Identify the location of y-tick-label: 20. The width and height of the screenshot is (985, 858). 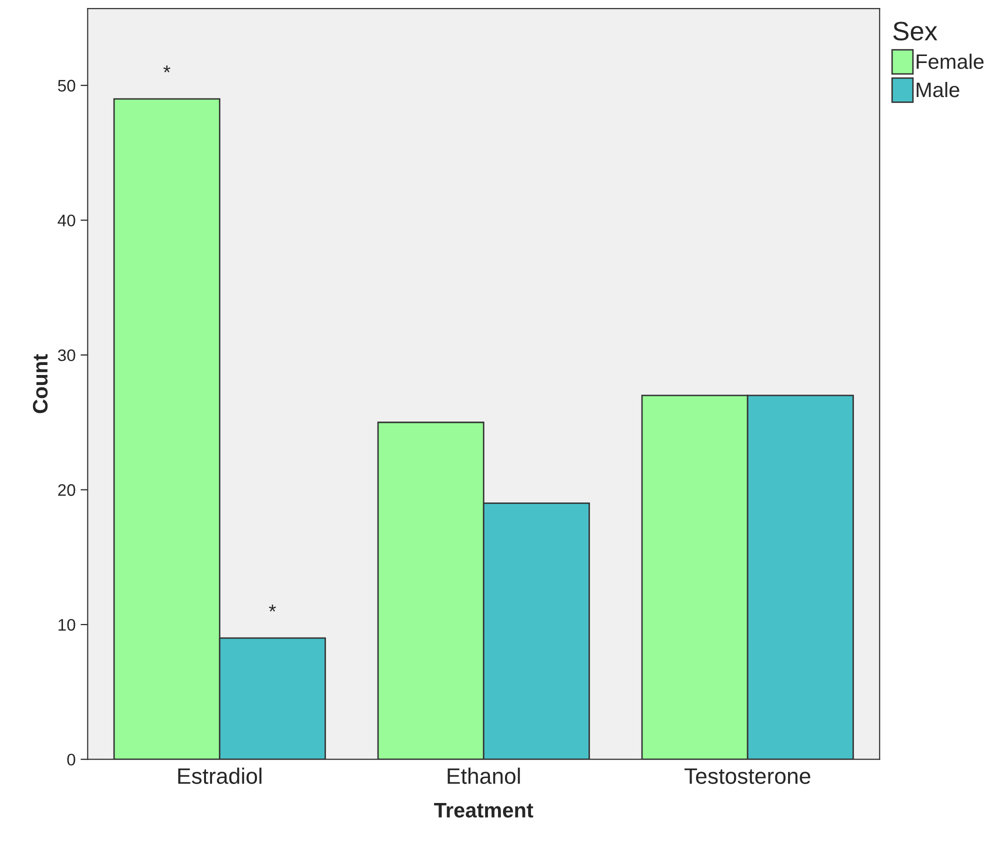
(67, 490).